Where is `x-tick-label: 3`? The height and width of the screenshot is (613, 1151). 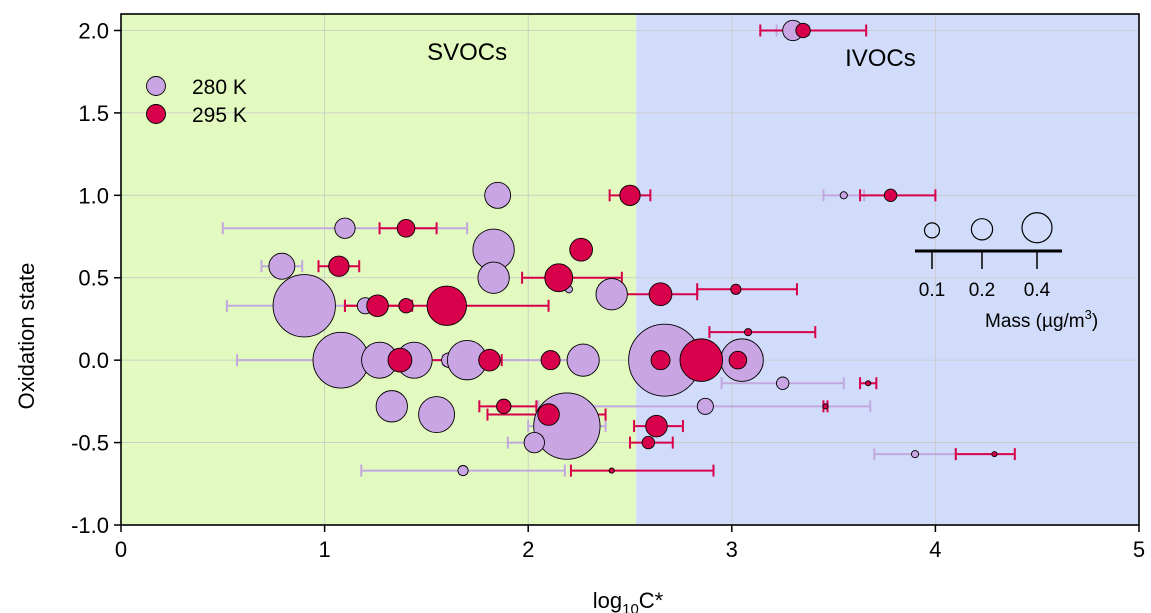 x-tick-label: 3 is located at coordinates (732, 549).